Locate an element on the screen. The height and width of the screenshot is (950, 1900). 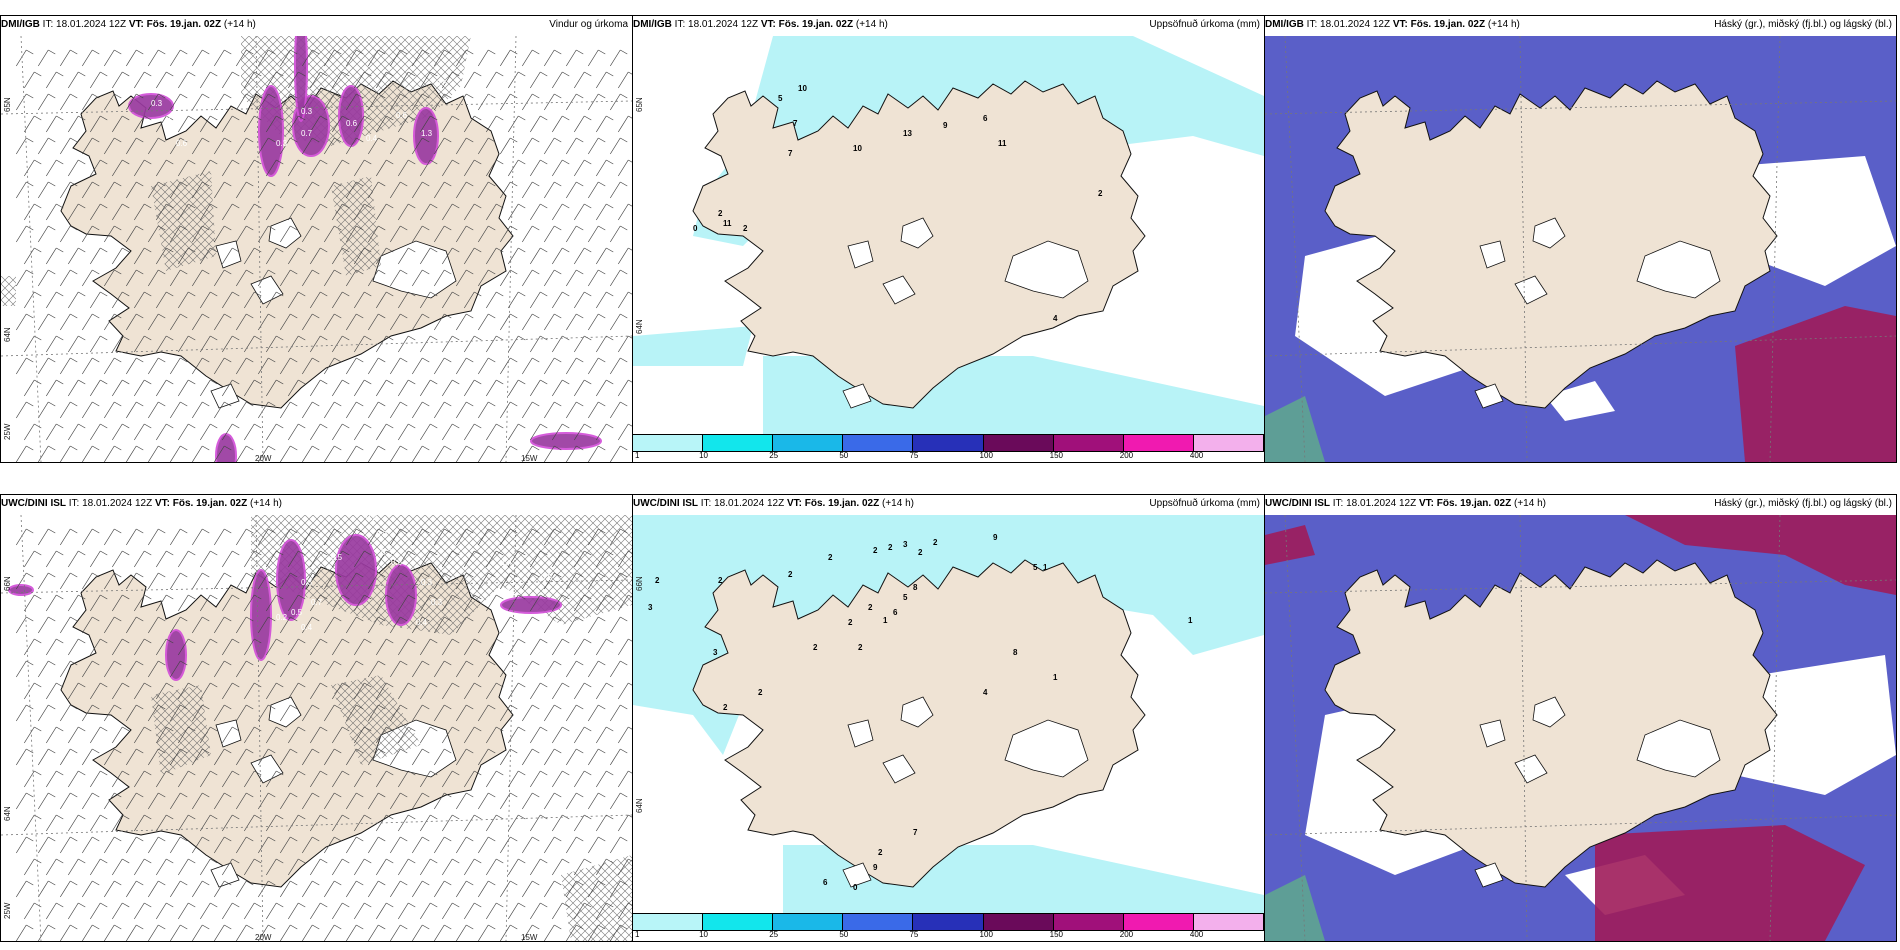
graticule-line is located at coordinates (1295, 249).